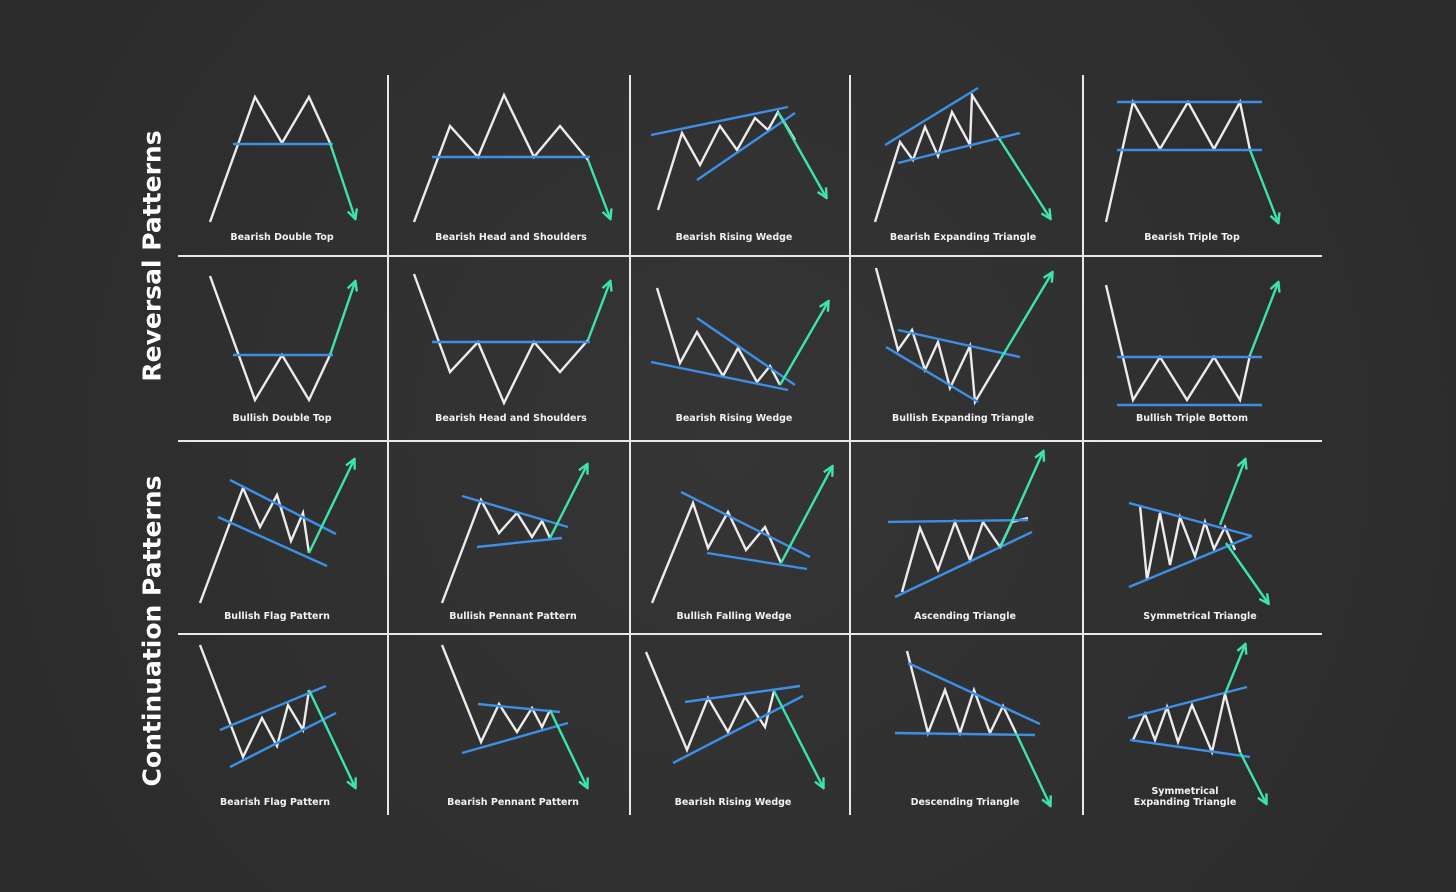  I want to click on pattern-label: Bearish Pennant Pattern, so click(513, 802).